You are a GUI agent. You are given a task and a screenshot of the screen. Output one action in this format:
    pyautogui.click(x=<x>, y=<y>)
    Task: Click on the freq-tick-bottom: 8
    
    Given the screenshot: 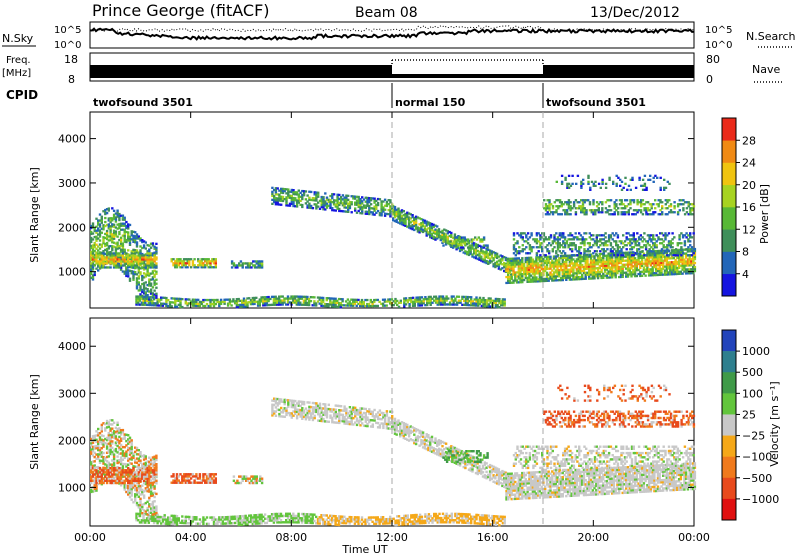 What is the action you would take?
    pyautogui.click(x=71, y=79)
    